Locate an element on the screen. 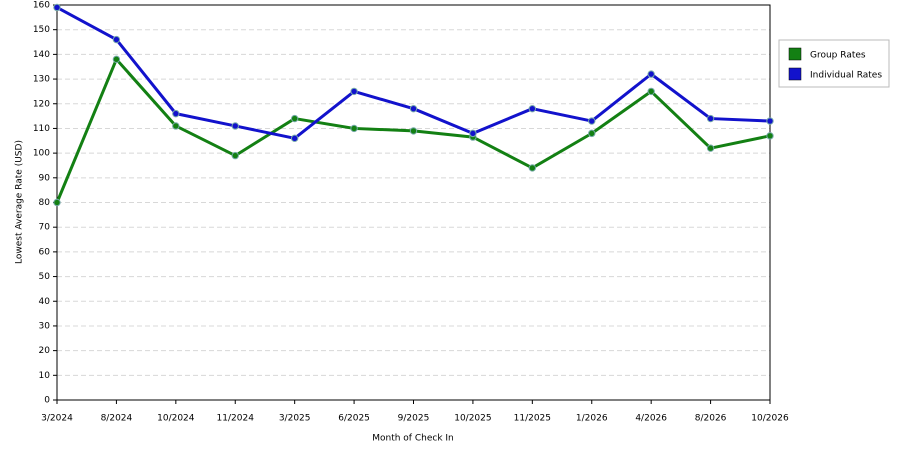 The width and height of the screenshot is (900, 450). y-tick-label: 50 is located at coordinates (45, 277).